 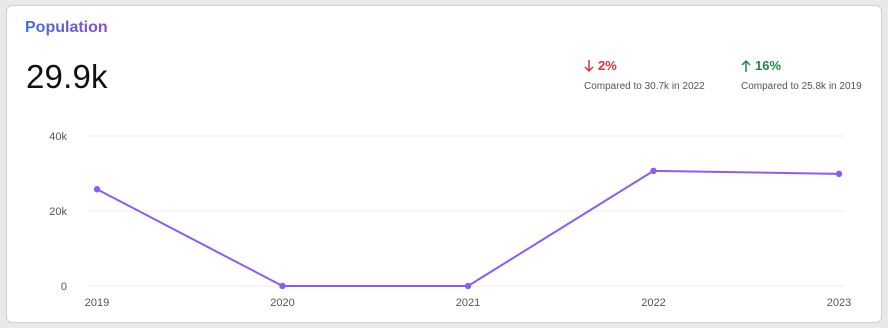 What do you see at coordinates (644, 86) in the screenshot?
I see `comparison-caption: Compared to 30.7k in 2022` at bounding box center [644, 86].